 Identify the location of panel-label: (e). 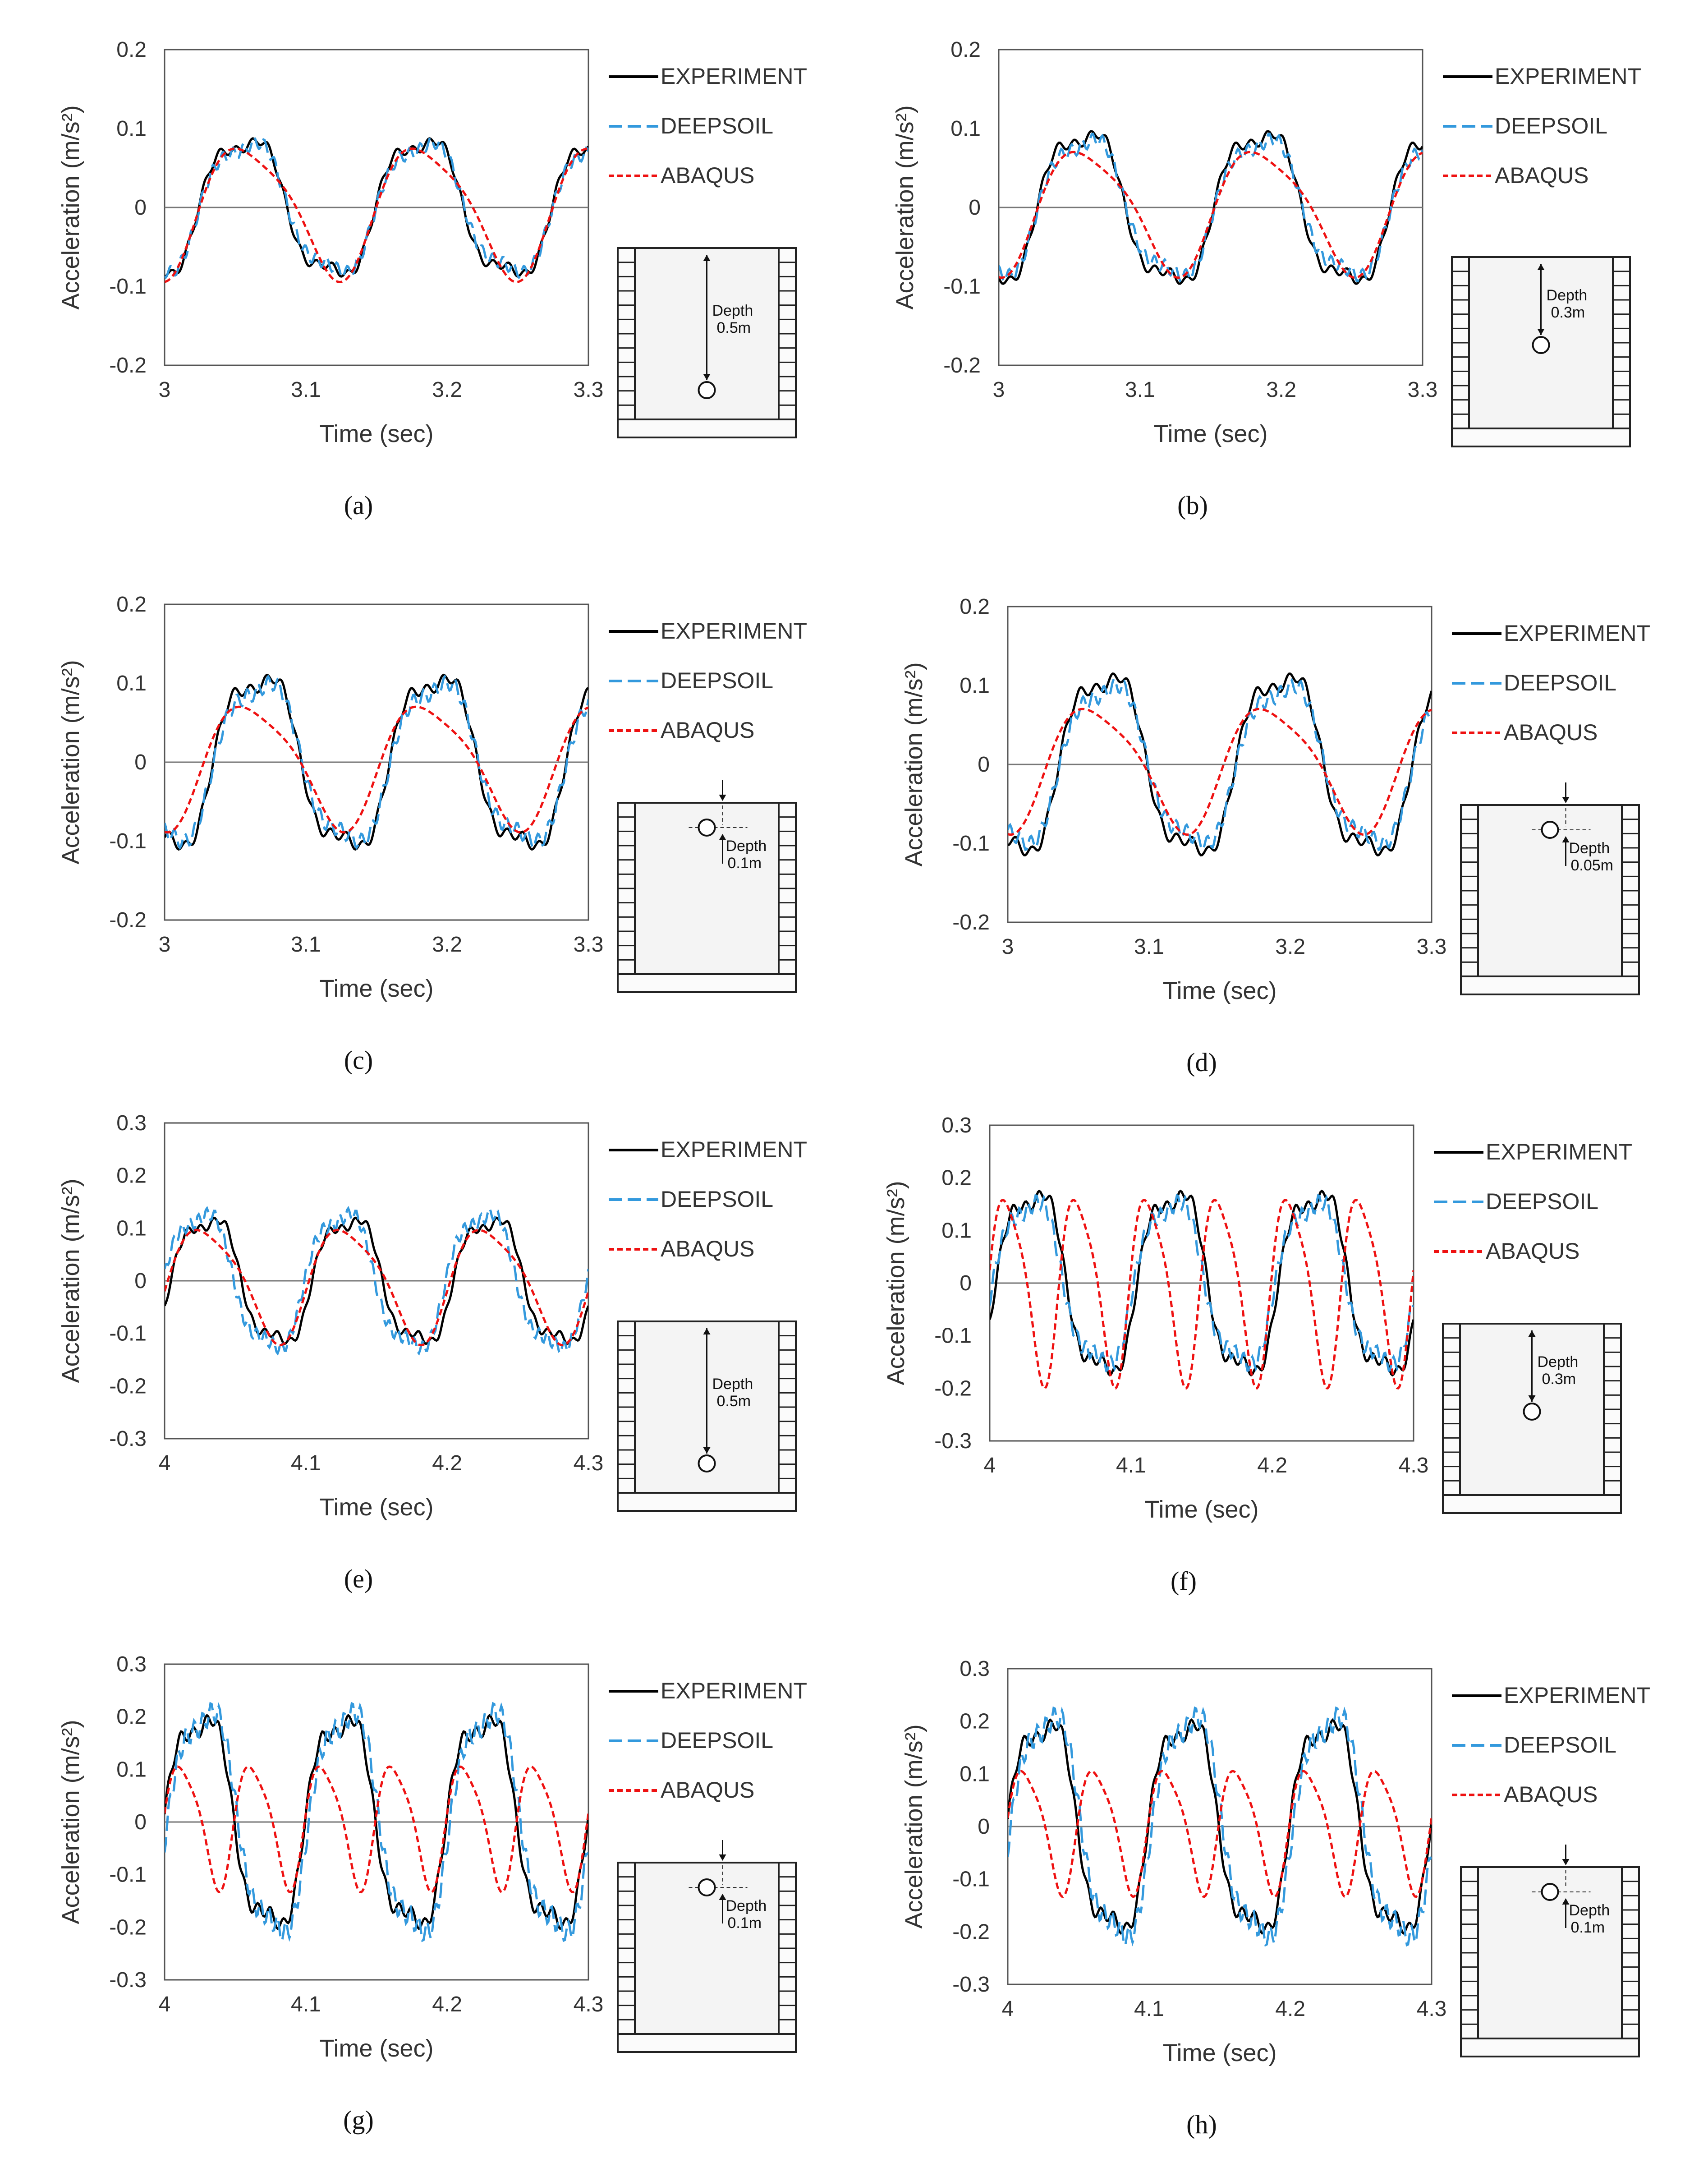
(358, 1578).